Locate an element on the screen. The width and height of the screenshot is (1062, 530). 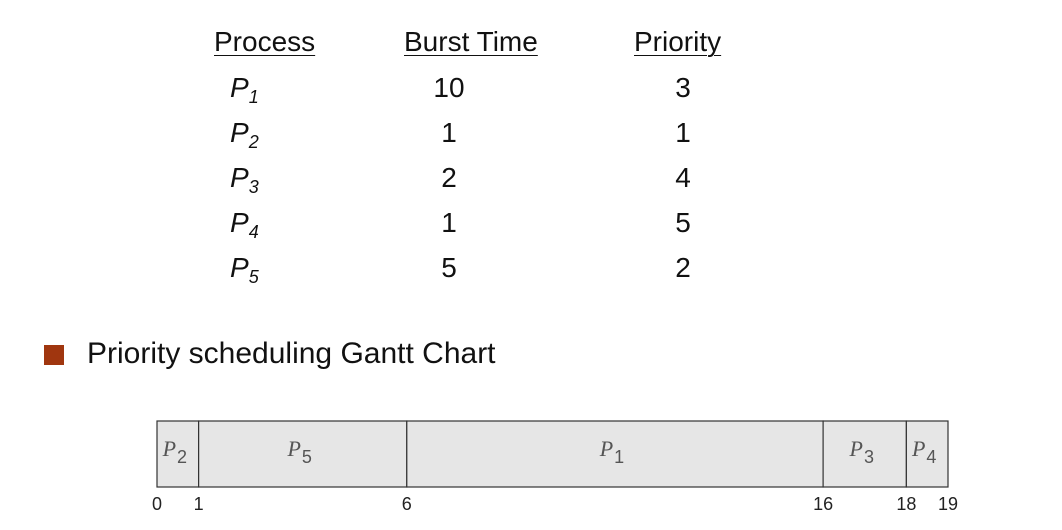
priority-value: 3 is located at coordinates (683, 87).